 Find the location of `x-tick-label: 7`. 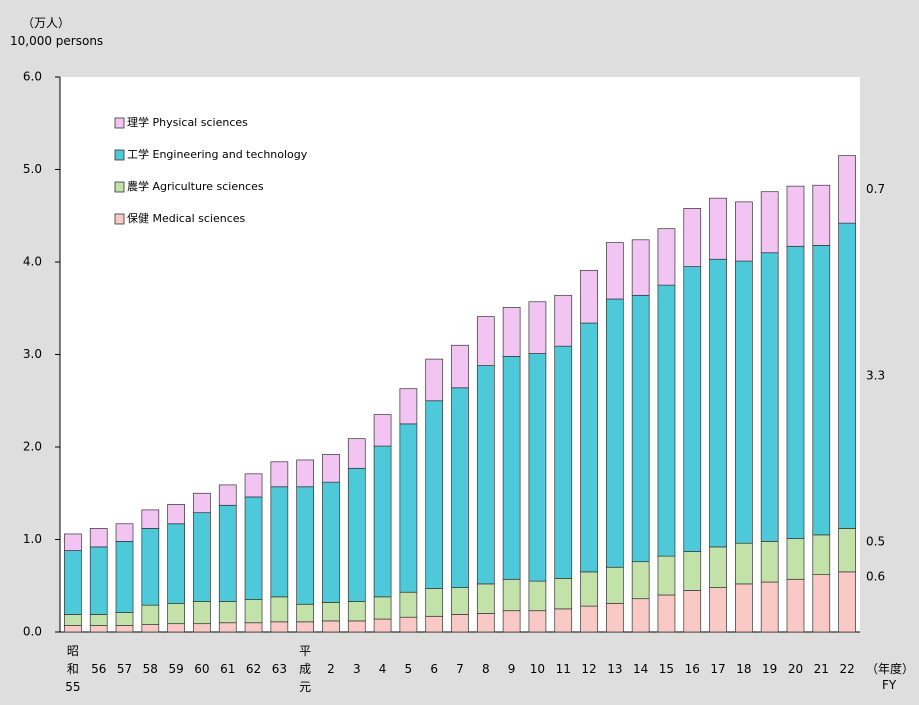

x-tick-label: 7 is located at coordinates (460, 669).